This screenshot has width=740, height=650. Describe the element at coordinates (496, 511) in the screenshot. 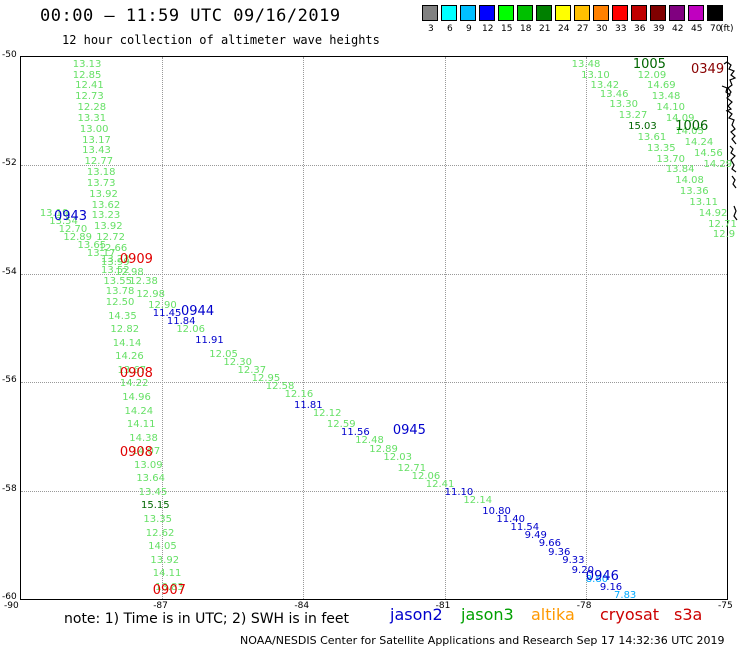

I see `wave-height-value: 10.80` at that location.